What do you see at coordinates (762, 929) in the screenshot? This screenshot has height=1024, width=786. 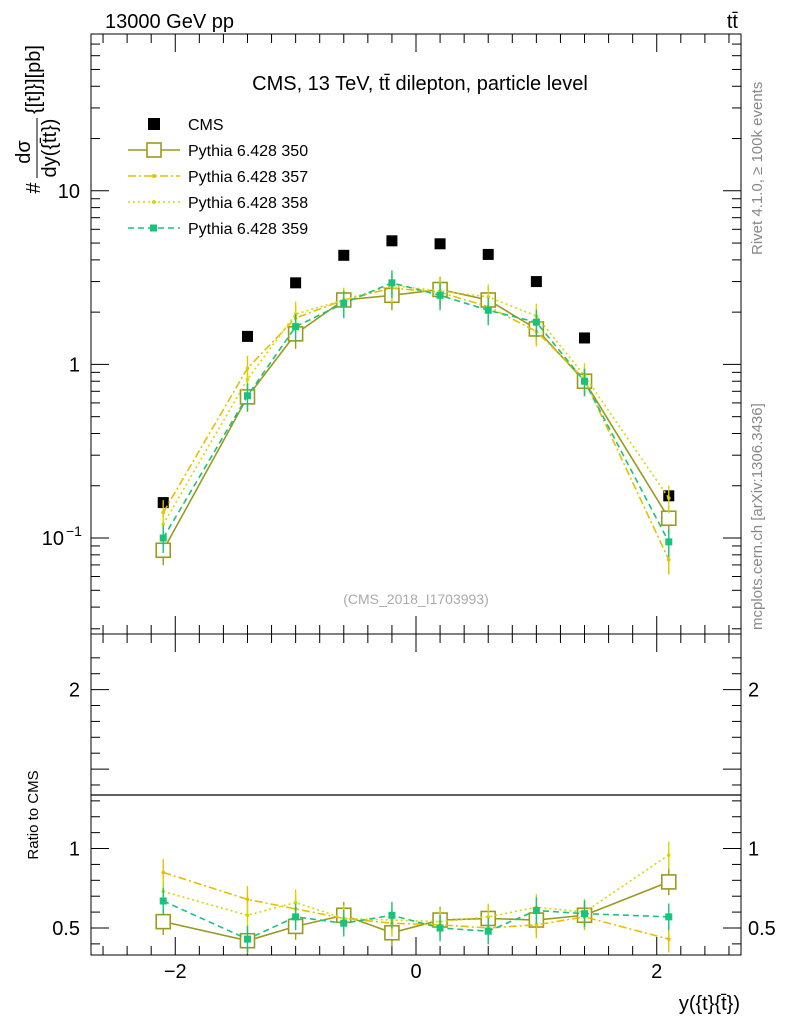 I see `ratio-y-tick-label-right: 0.5` at bounding box center [762, 929].